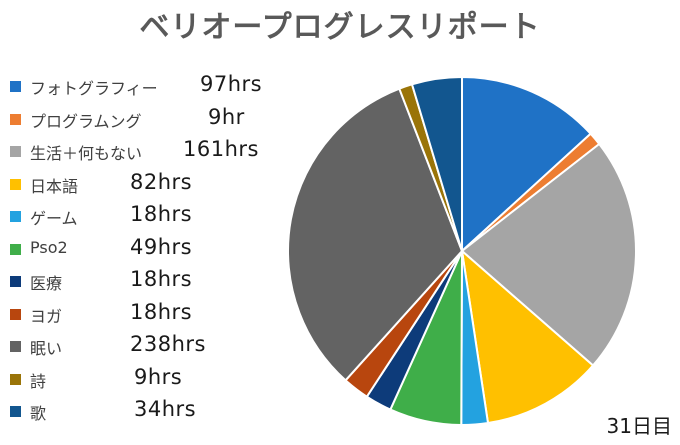 The image size is (680, 445). I want to click on legend-item: 日本語 82hrs, so click(158, 185).